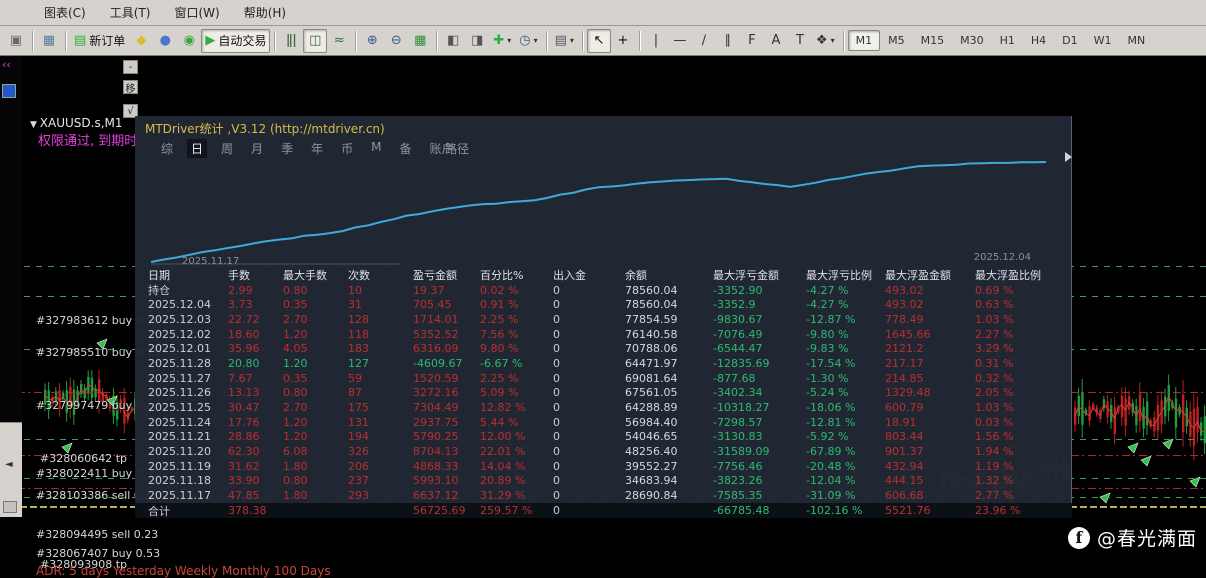 This screenshot has width=1206, height=578. I want to click on panel-tab-综: 综, so click(167, 149).